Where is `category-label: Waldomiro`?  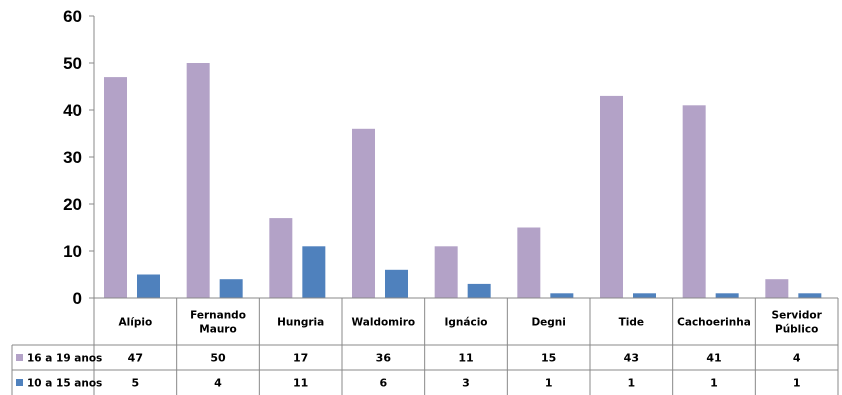
category-label: Waldomiro is located at coordinates (384, 323).